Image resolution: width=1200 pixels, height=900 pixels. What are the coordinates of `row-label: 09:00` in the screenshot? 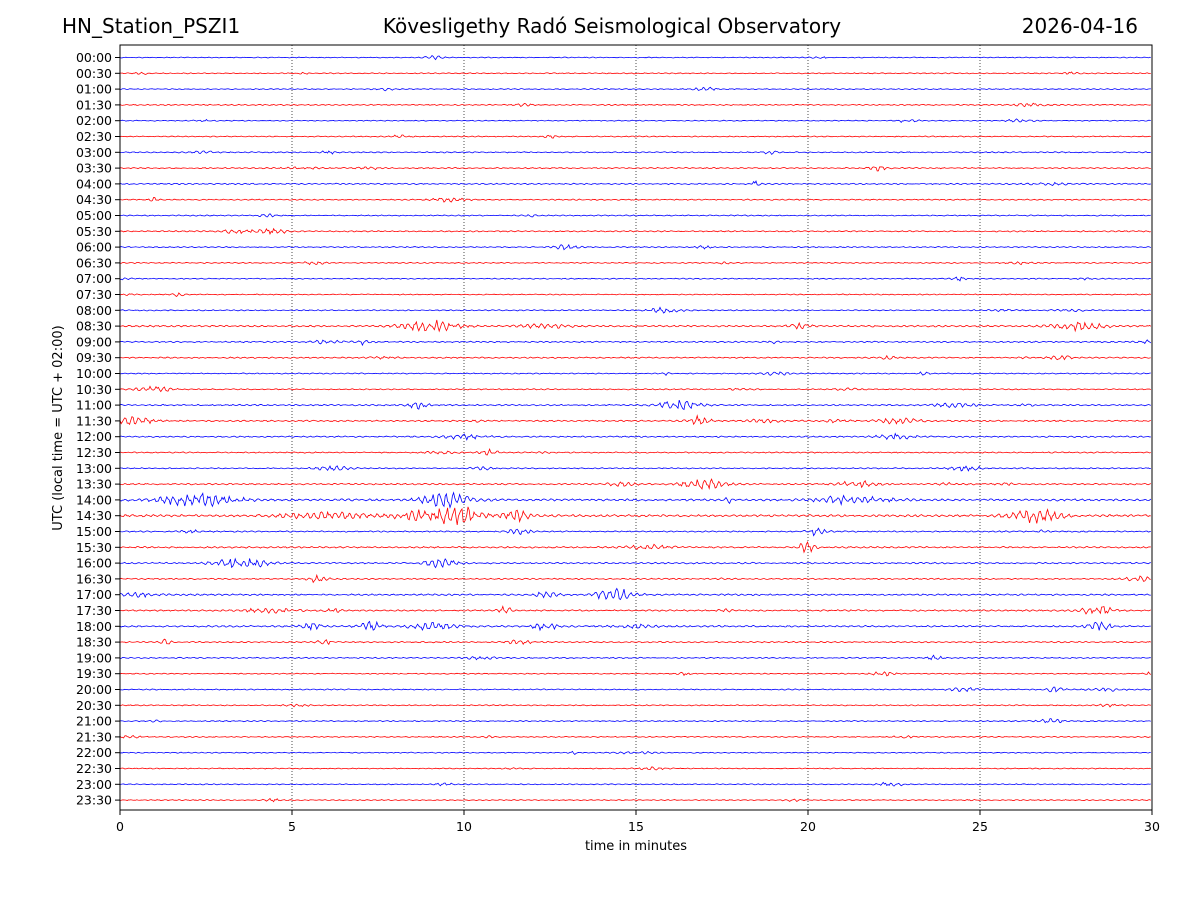 It's located at (94, 341).